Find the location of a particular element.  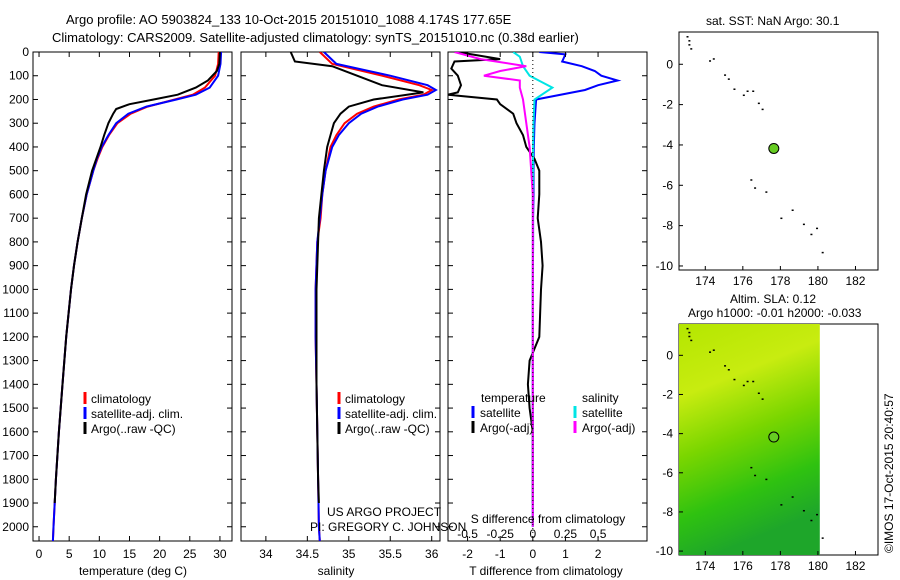

legend-header-salinity: salinity is located at coordinates (600, 398).